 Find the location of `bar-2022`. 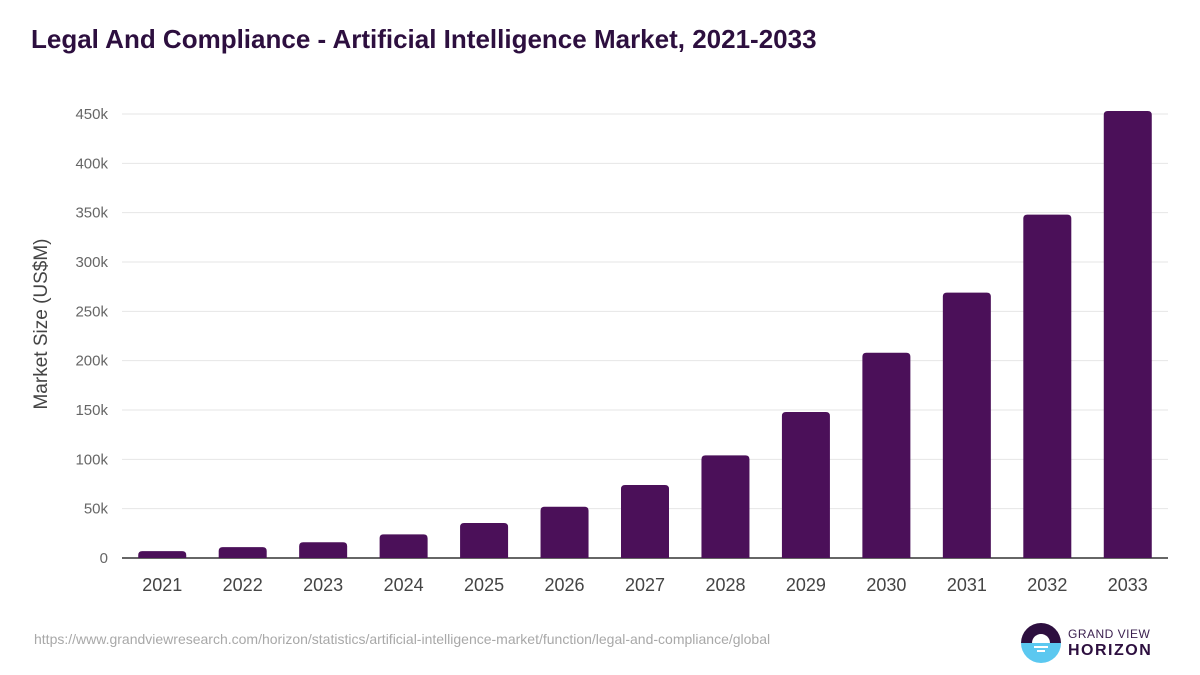

bar-2022 is located at coordinates (242, 552).